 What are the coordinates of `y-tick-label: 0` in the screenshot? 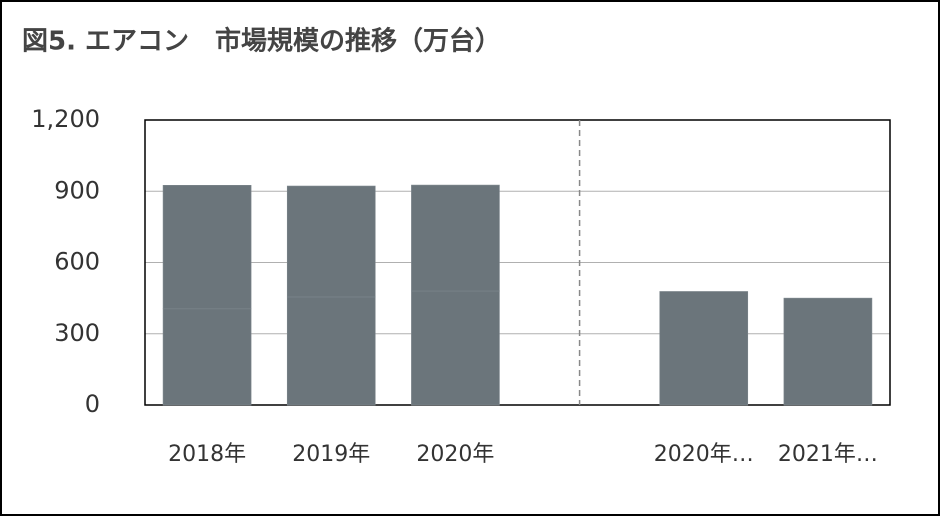 It's located at (92, 404).